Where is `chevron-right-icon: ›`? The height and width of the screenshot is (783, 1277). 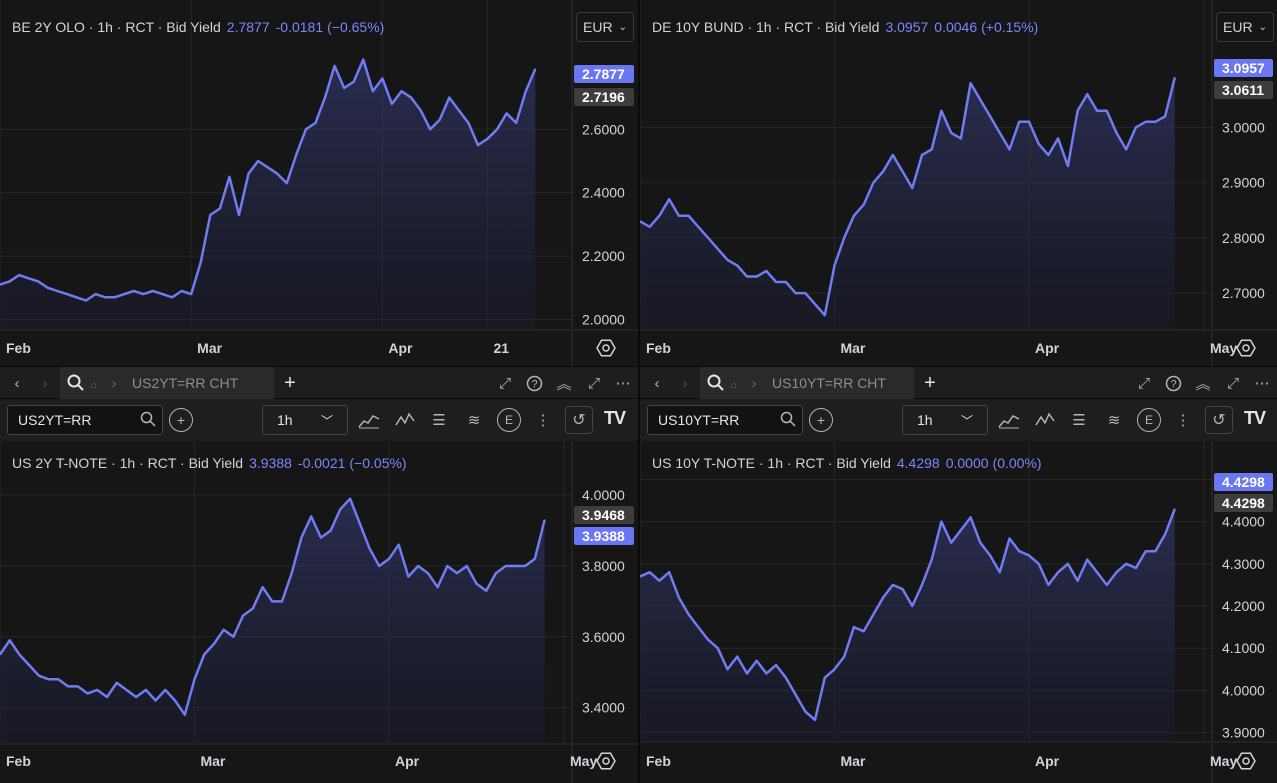 chevron-right-icon: › is located at coordinates (114, 383).